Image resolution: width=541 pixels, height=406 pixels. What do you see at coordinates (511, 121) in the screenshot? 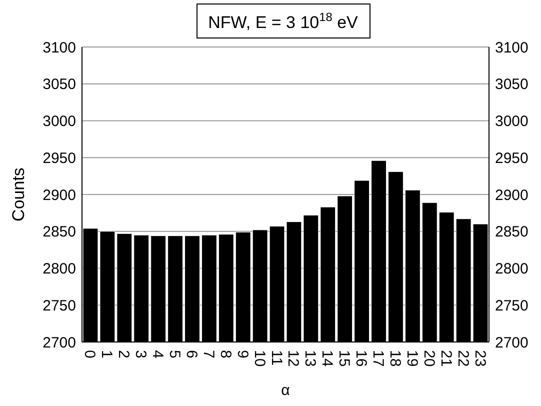
I see `y2-tick-label: 3000` at bounding box center [511, 121].